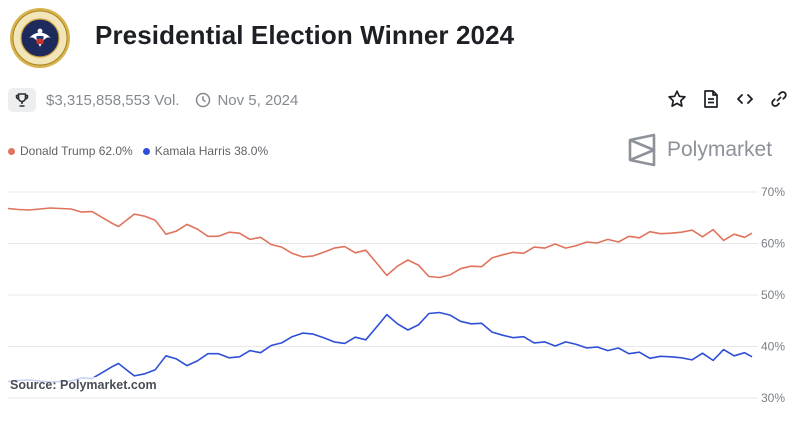 The height and width of the screenshot is (433, 797). Describe the element at coordinates (40, 38) in the screenshot. I see `presidential-seal-icon` at that location.